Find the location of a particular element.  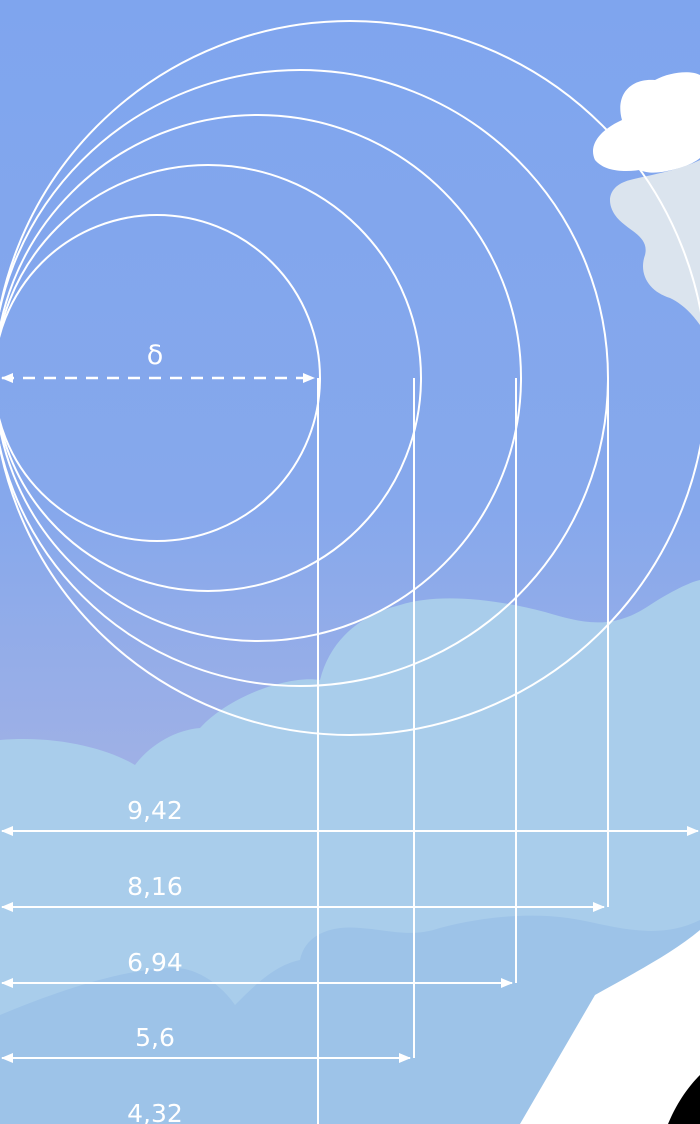

mountain-slope is located at coordinates (610, 1027).